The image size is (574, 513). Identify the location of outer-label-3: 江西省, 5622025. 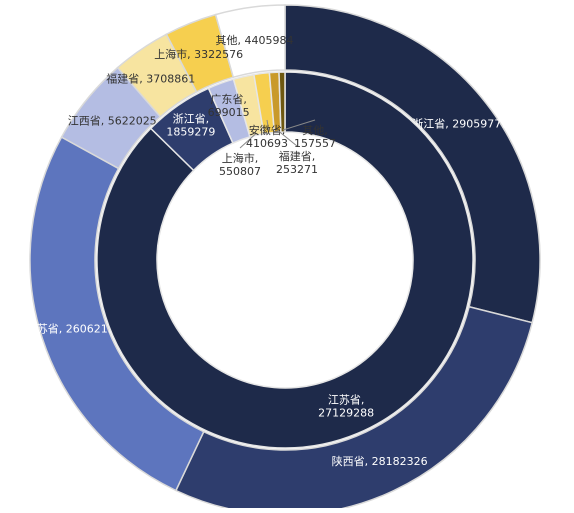
(112, 121).